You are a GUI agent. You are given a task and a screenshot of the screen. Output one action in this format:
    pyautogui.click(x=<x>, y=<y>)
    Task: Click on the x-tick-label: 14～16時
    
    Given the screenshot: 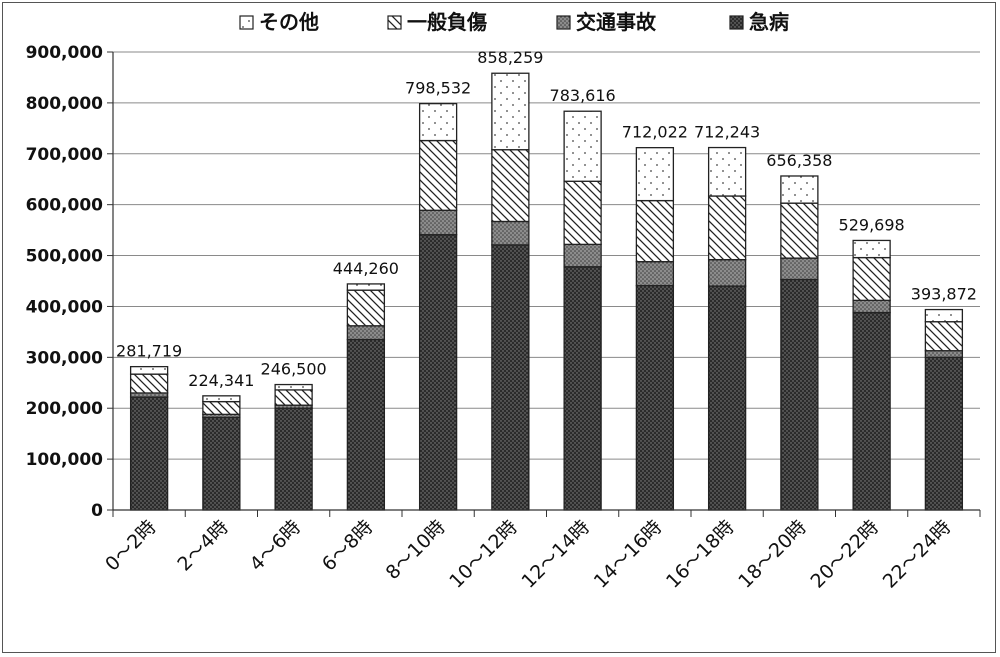 What is the action you would take?
    pyautogui.click(x=628, y=554)
    